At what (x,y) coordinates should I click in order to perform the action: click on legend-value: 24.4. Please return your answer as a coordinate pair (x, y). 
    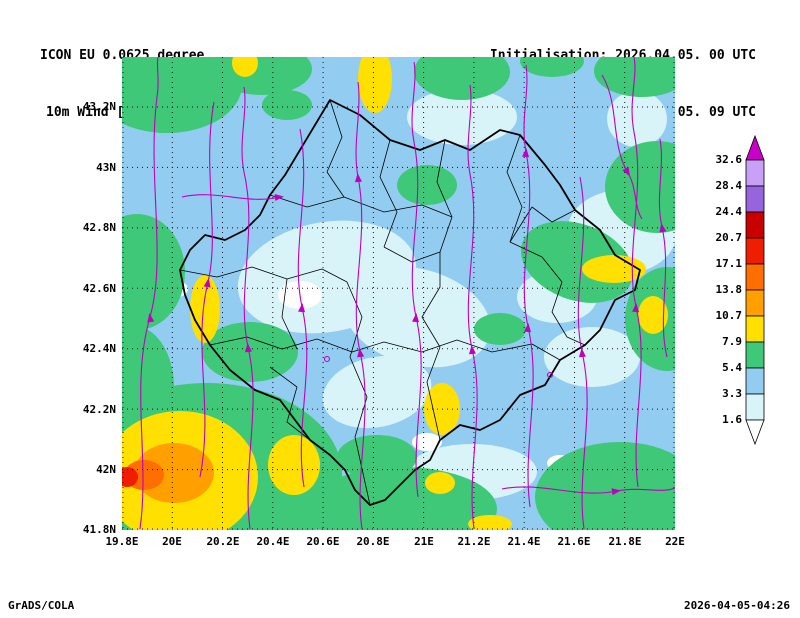
    Looking at the image, I should click on (729, 211).